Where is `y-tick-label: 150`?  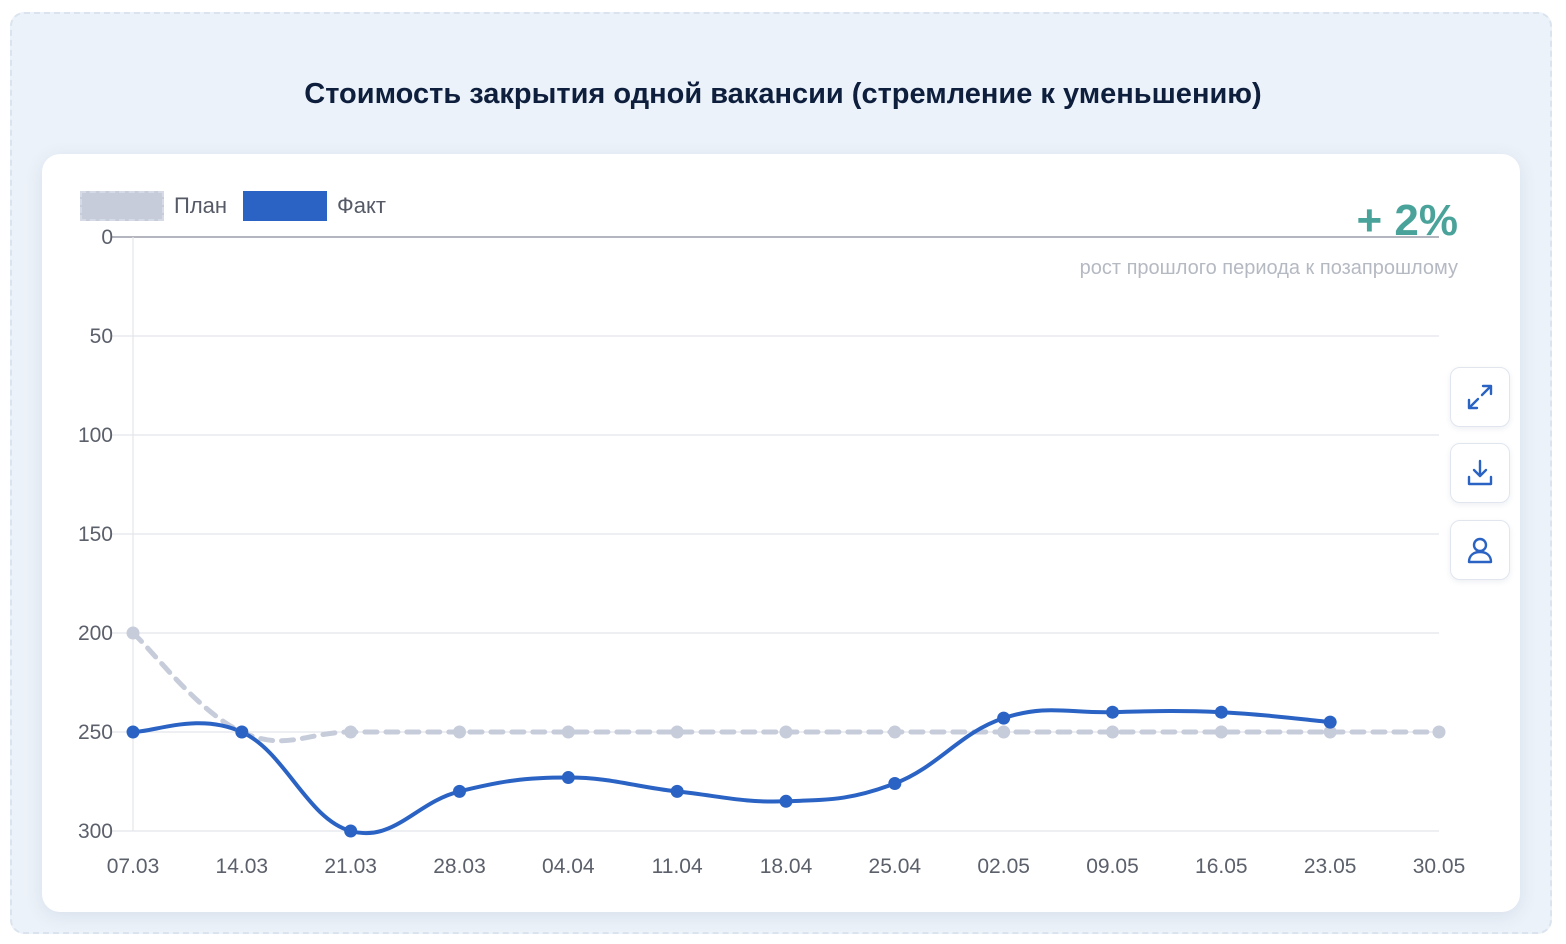 y-tick-label: 150 is located at coordinates (95, 534).